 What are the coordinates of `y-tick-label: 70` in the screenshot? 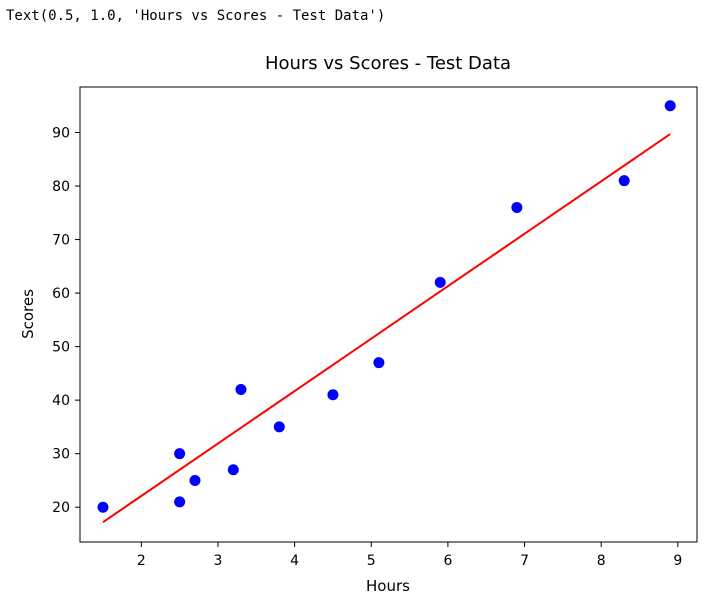 It's located at (61, 241).